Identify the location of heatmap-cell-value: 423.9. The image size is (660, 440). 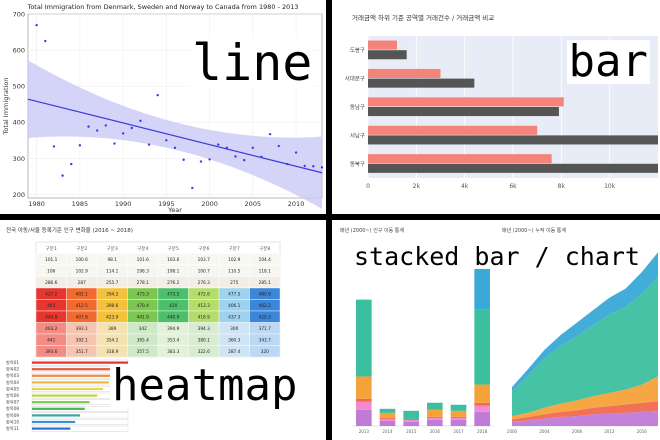
(112, 318).